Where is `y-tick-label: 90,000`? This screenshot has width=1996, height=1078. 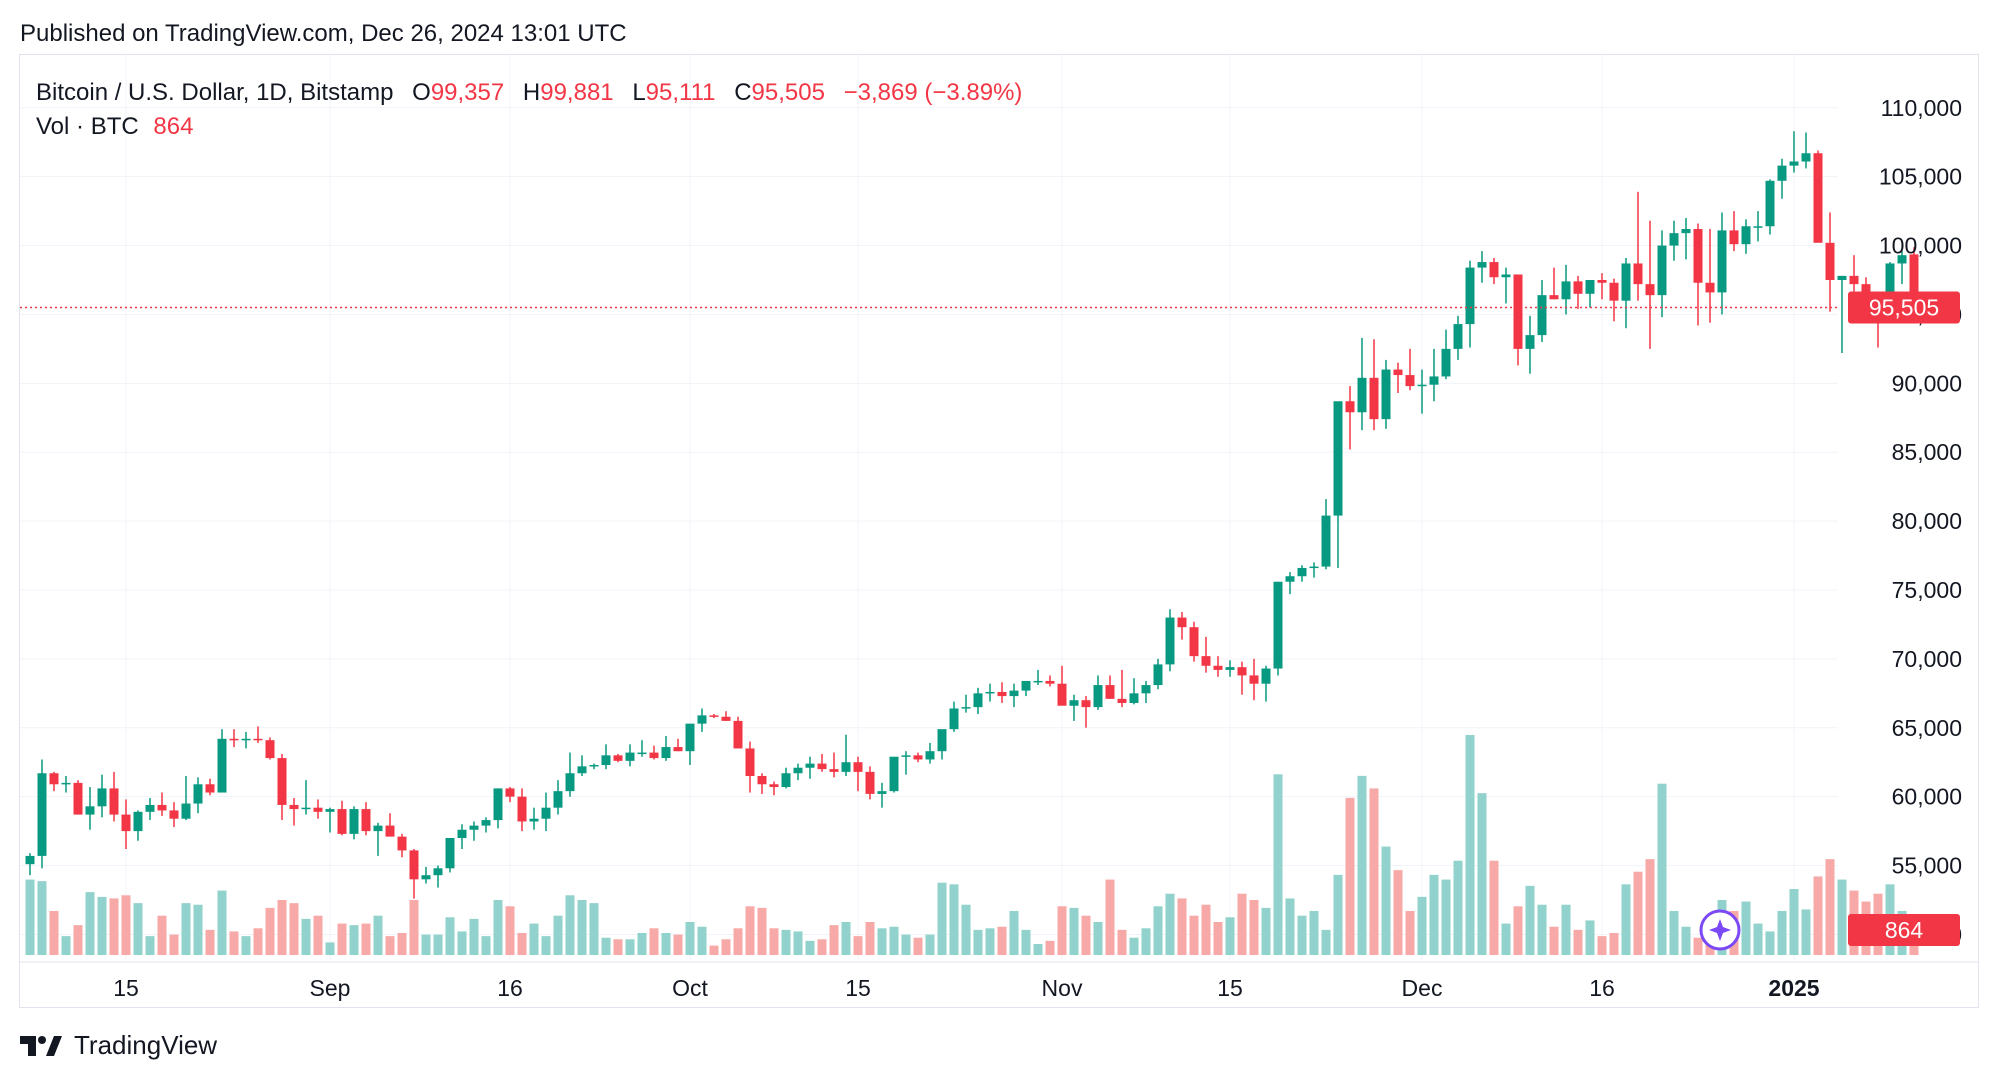
y-tick-label: 90,000 is located at coordinates (1927, 383).